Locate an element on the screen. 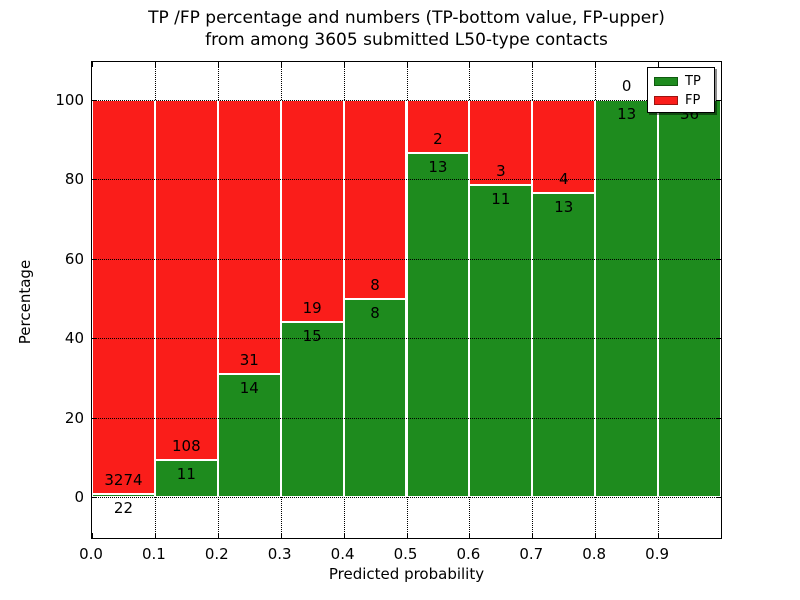 The height and width of the screenshot is (600, 800). fp-count-label-0.3: 19 is located at coordinates (312, 307).